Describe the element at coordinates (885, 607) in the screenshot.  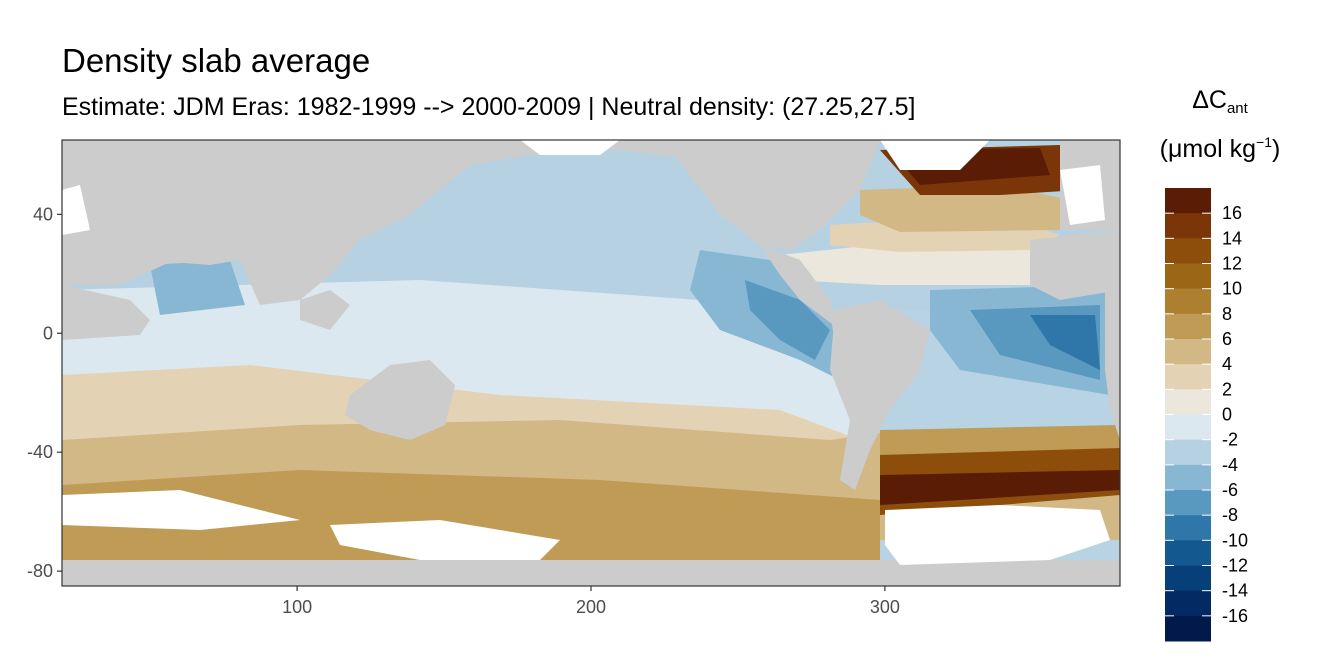
I see `x-tick-label: 300` at that location.